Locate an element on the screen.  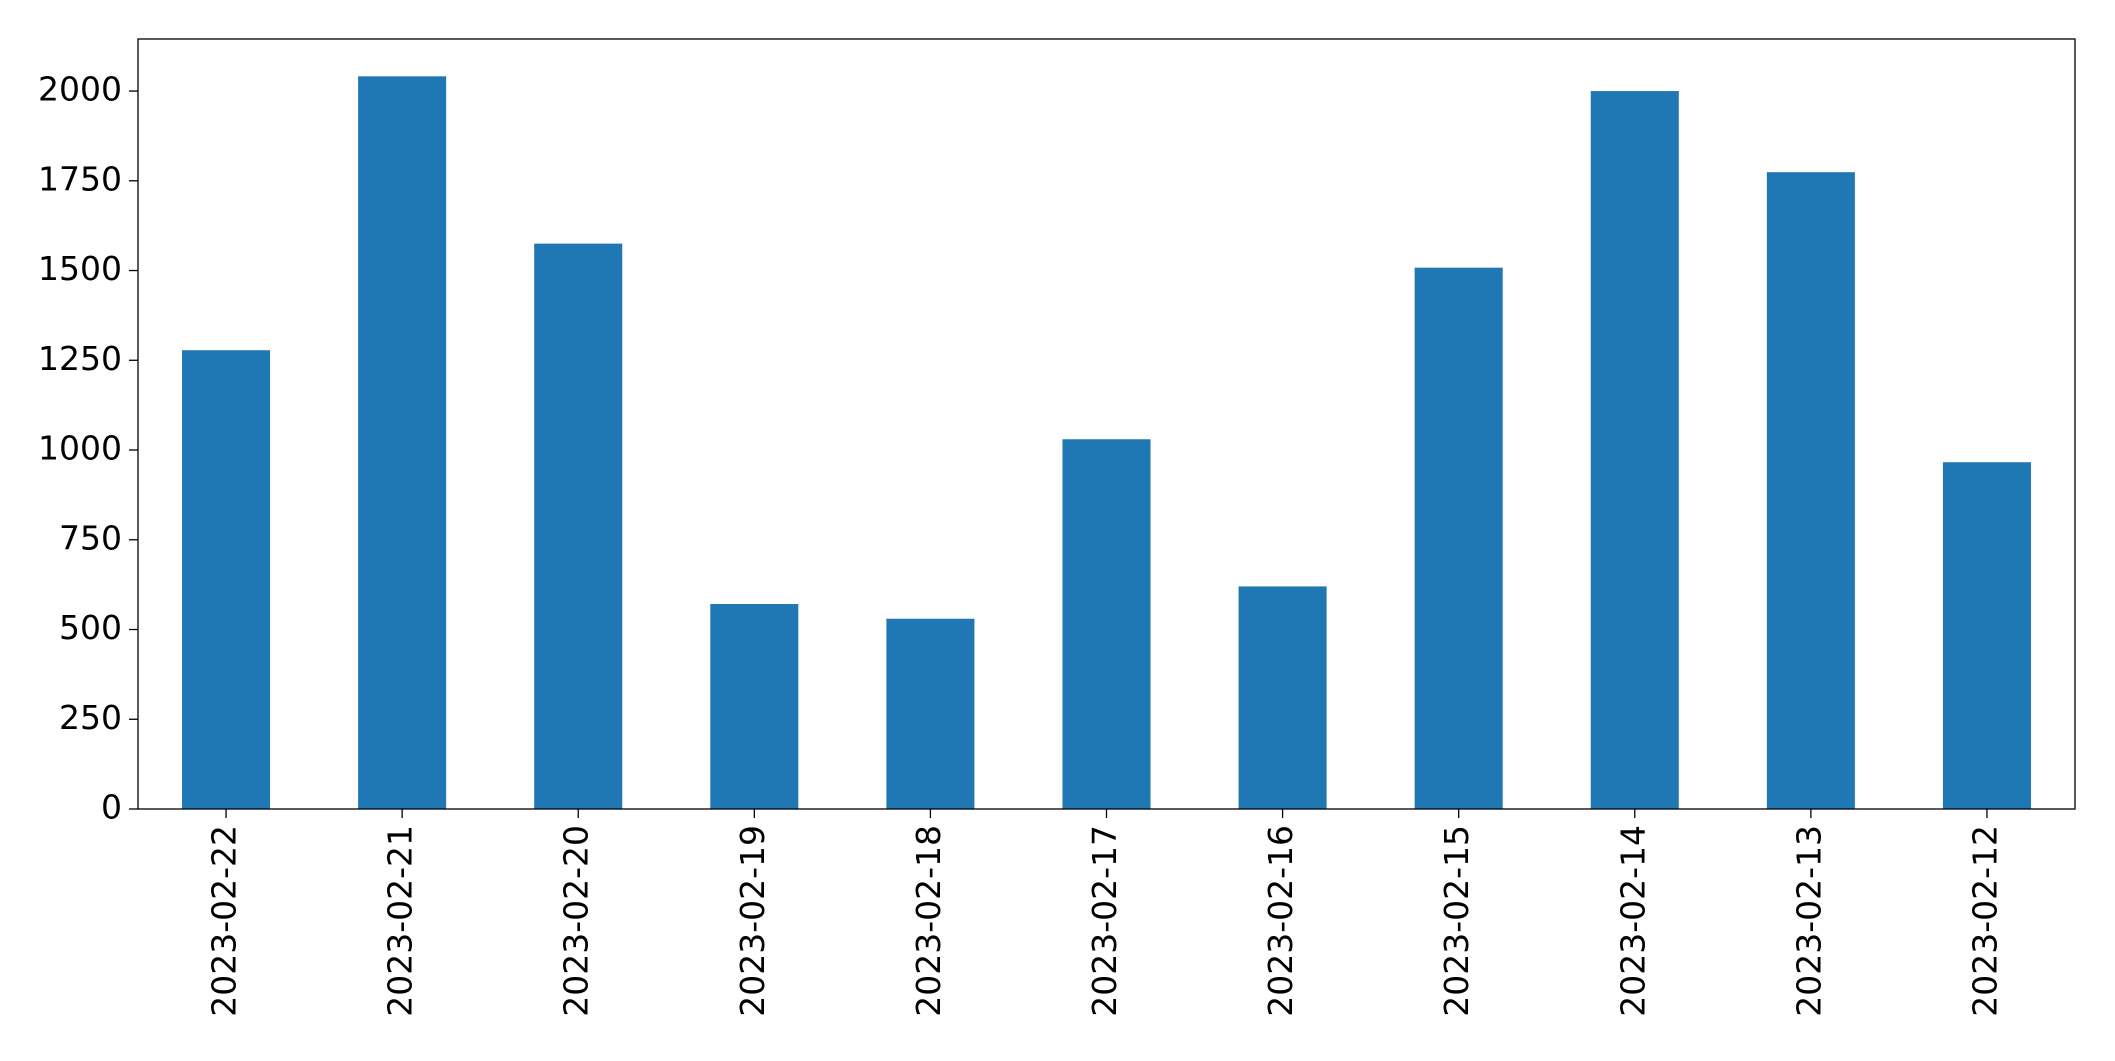
x-tick-label: 2023-02-16 is located at coordinates (1280, 921).